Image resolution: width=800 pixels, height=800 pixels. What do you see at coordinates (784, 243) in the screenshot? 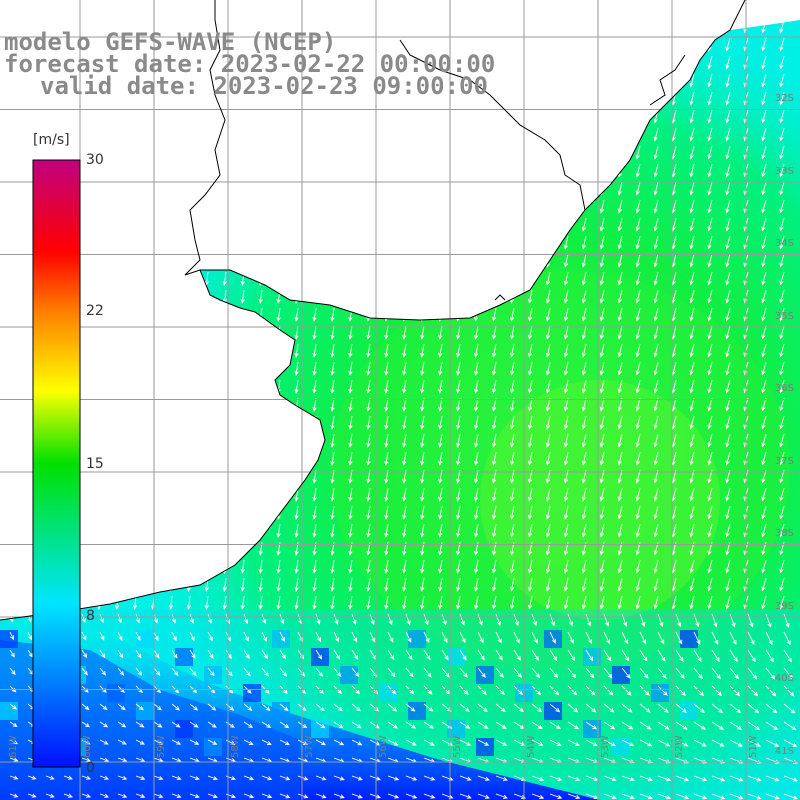
I see `latitude-label: 34S` at bounding box center [784, 243].